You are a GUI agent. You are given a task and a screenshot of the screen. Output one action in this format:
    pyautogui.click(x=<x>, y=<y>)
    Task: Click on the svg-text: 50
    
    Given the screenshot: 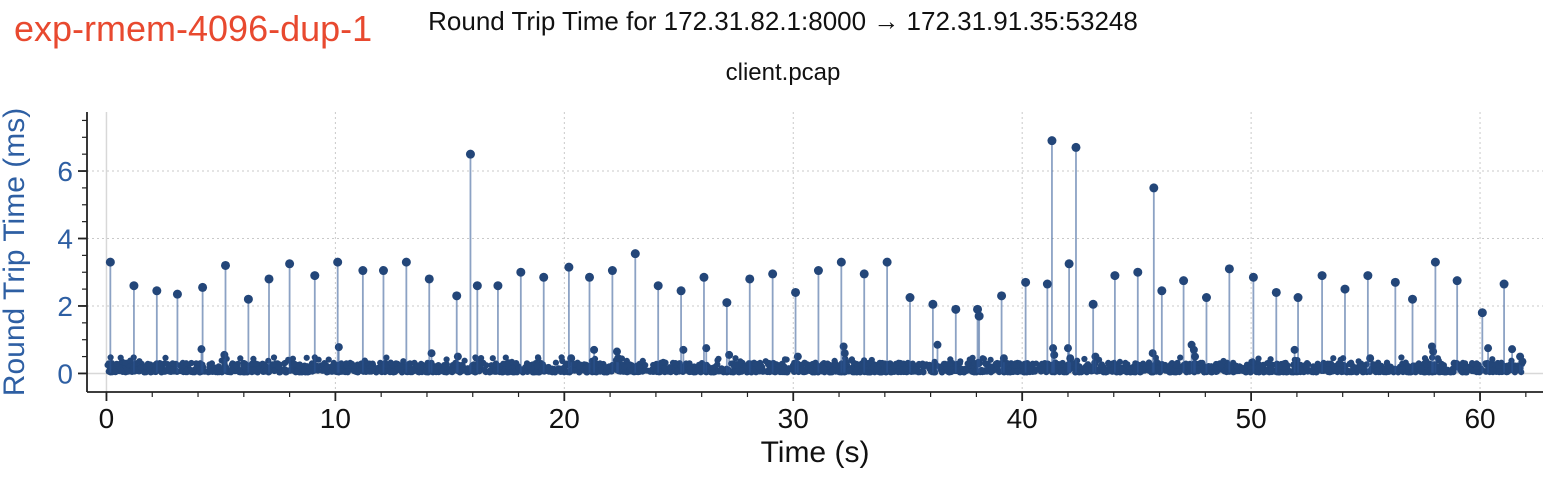 What is the action you would take?
    pyautogui.click(x=1251, y=418)
    